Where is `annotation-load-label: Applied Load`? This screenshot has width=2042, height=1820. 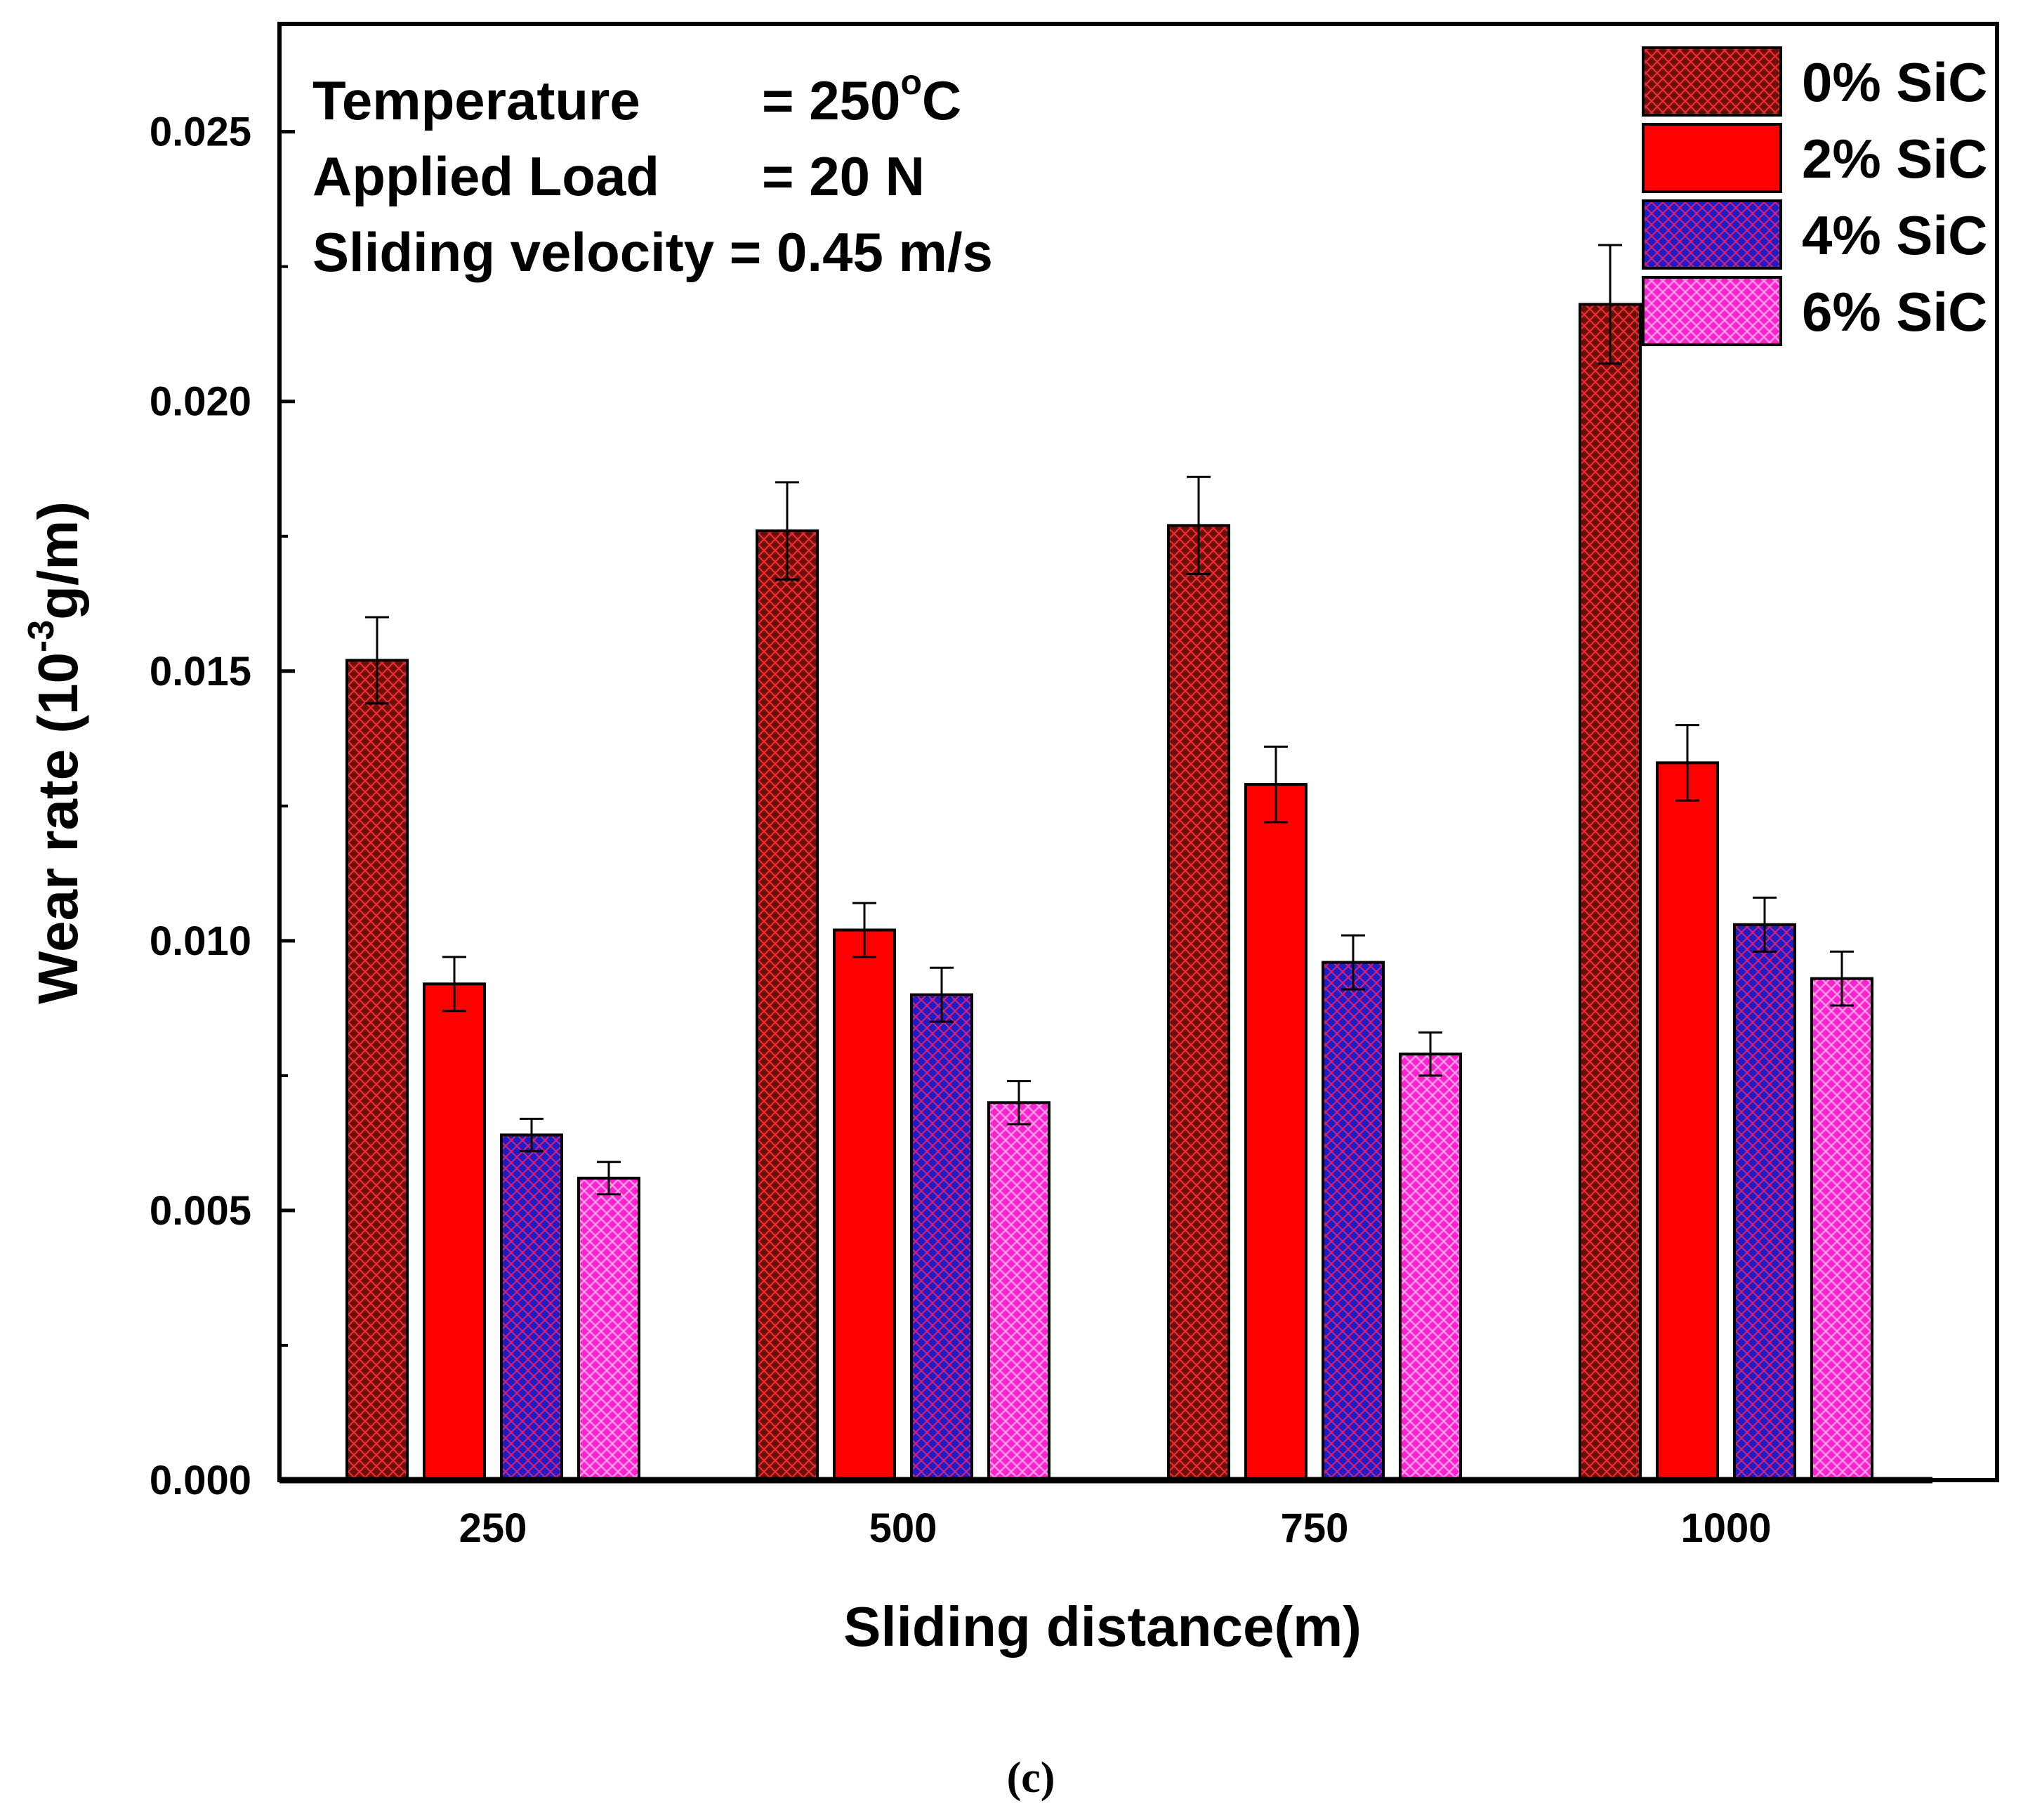
annotation-load-label: Applied Load is located at coordinates (485, 176).